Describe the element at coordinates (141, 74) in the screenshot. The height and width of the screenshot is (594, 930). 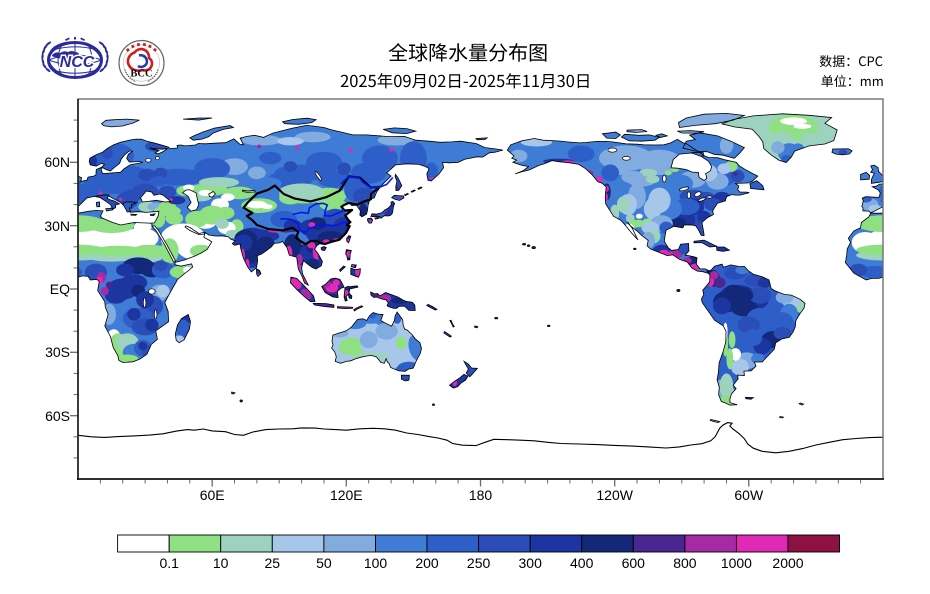
I see `svg-text: BCC` at that location.